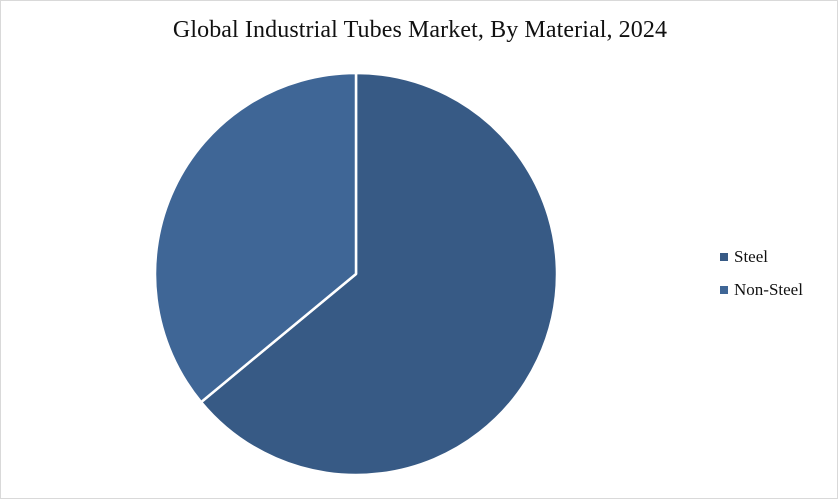  What do you see at coordinates (724, 289) in the screenshot?
I see `legend-swatch-non-steel` at bounding box center [724, 289].